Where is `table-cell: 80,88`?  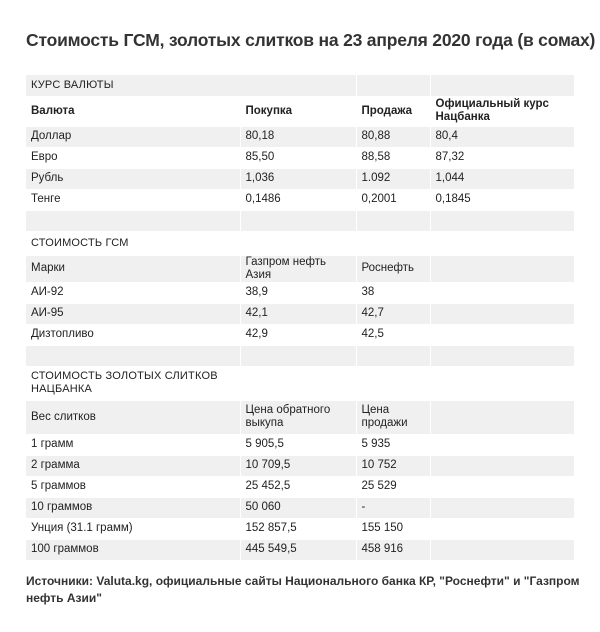
table-cell: 80,88 is located at coordinates (393, 137).